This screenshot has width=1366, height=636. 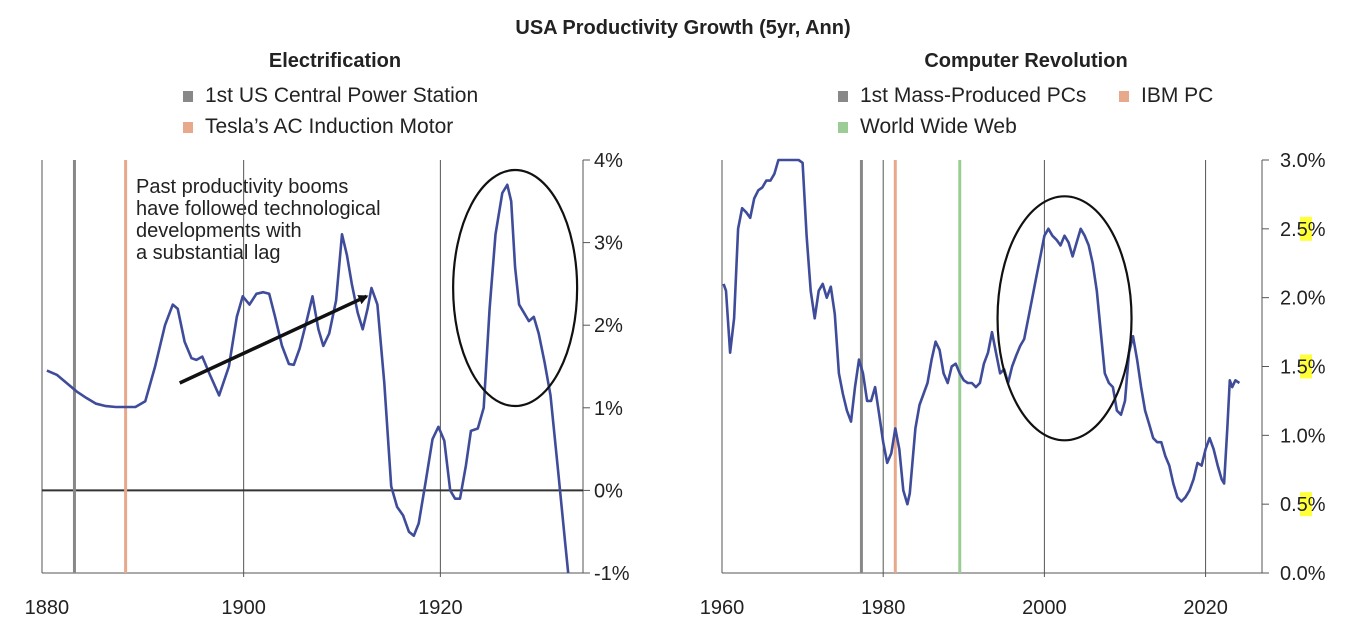 I want to click on right-x-tick-label: 2000, so click(x=1044, y=608).